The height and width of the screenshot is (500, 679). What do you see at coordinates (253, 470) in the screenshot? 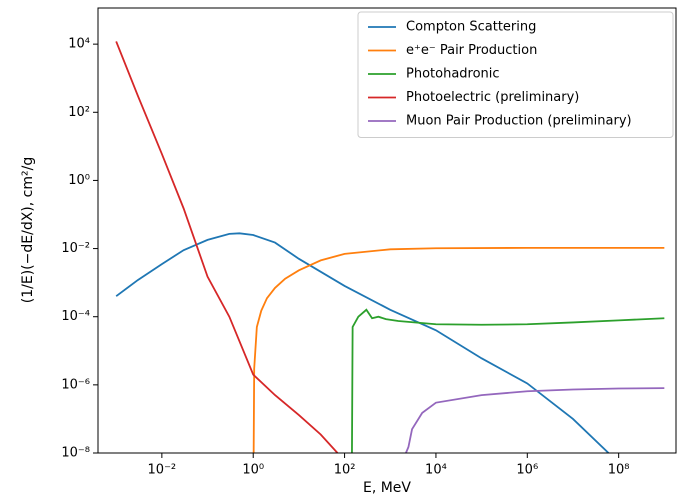
I see `x-tick-label: 10⁰` at bounding box center [253, 470].